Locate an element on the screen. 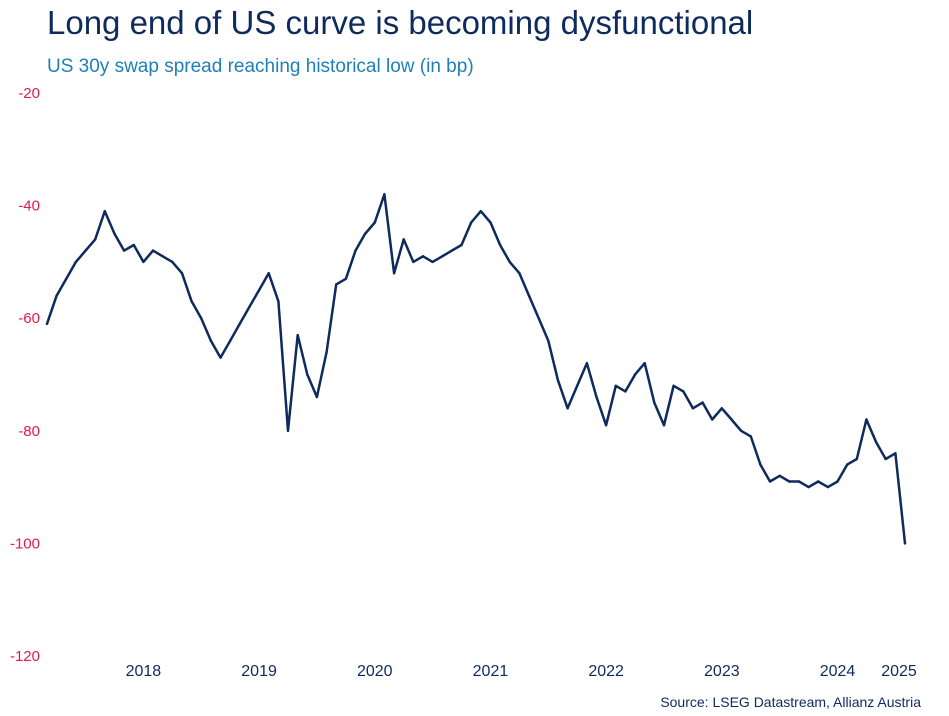  source-note: Source: LSEG Datastream, Allianz Austria is located at coordinates (790, 702).